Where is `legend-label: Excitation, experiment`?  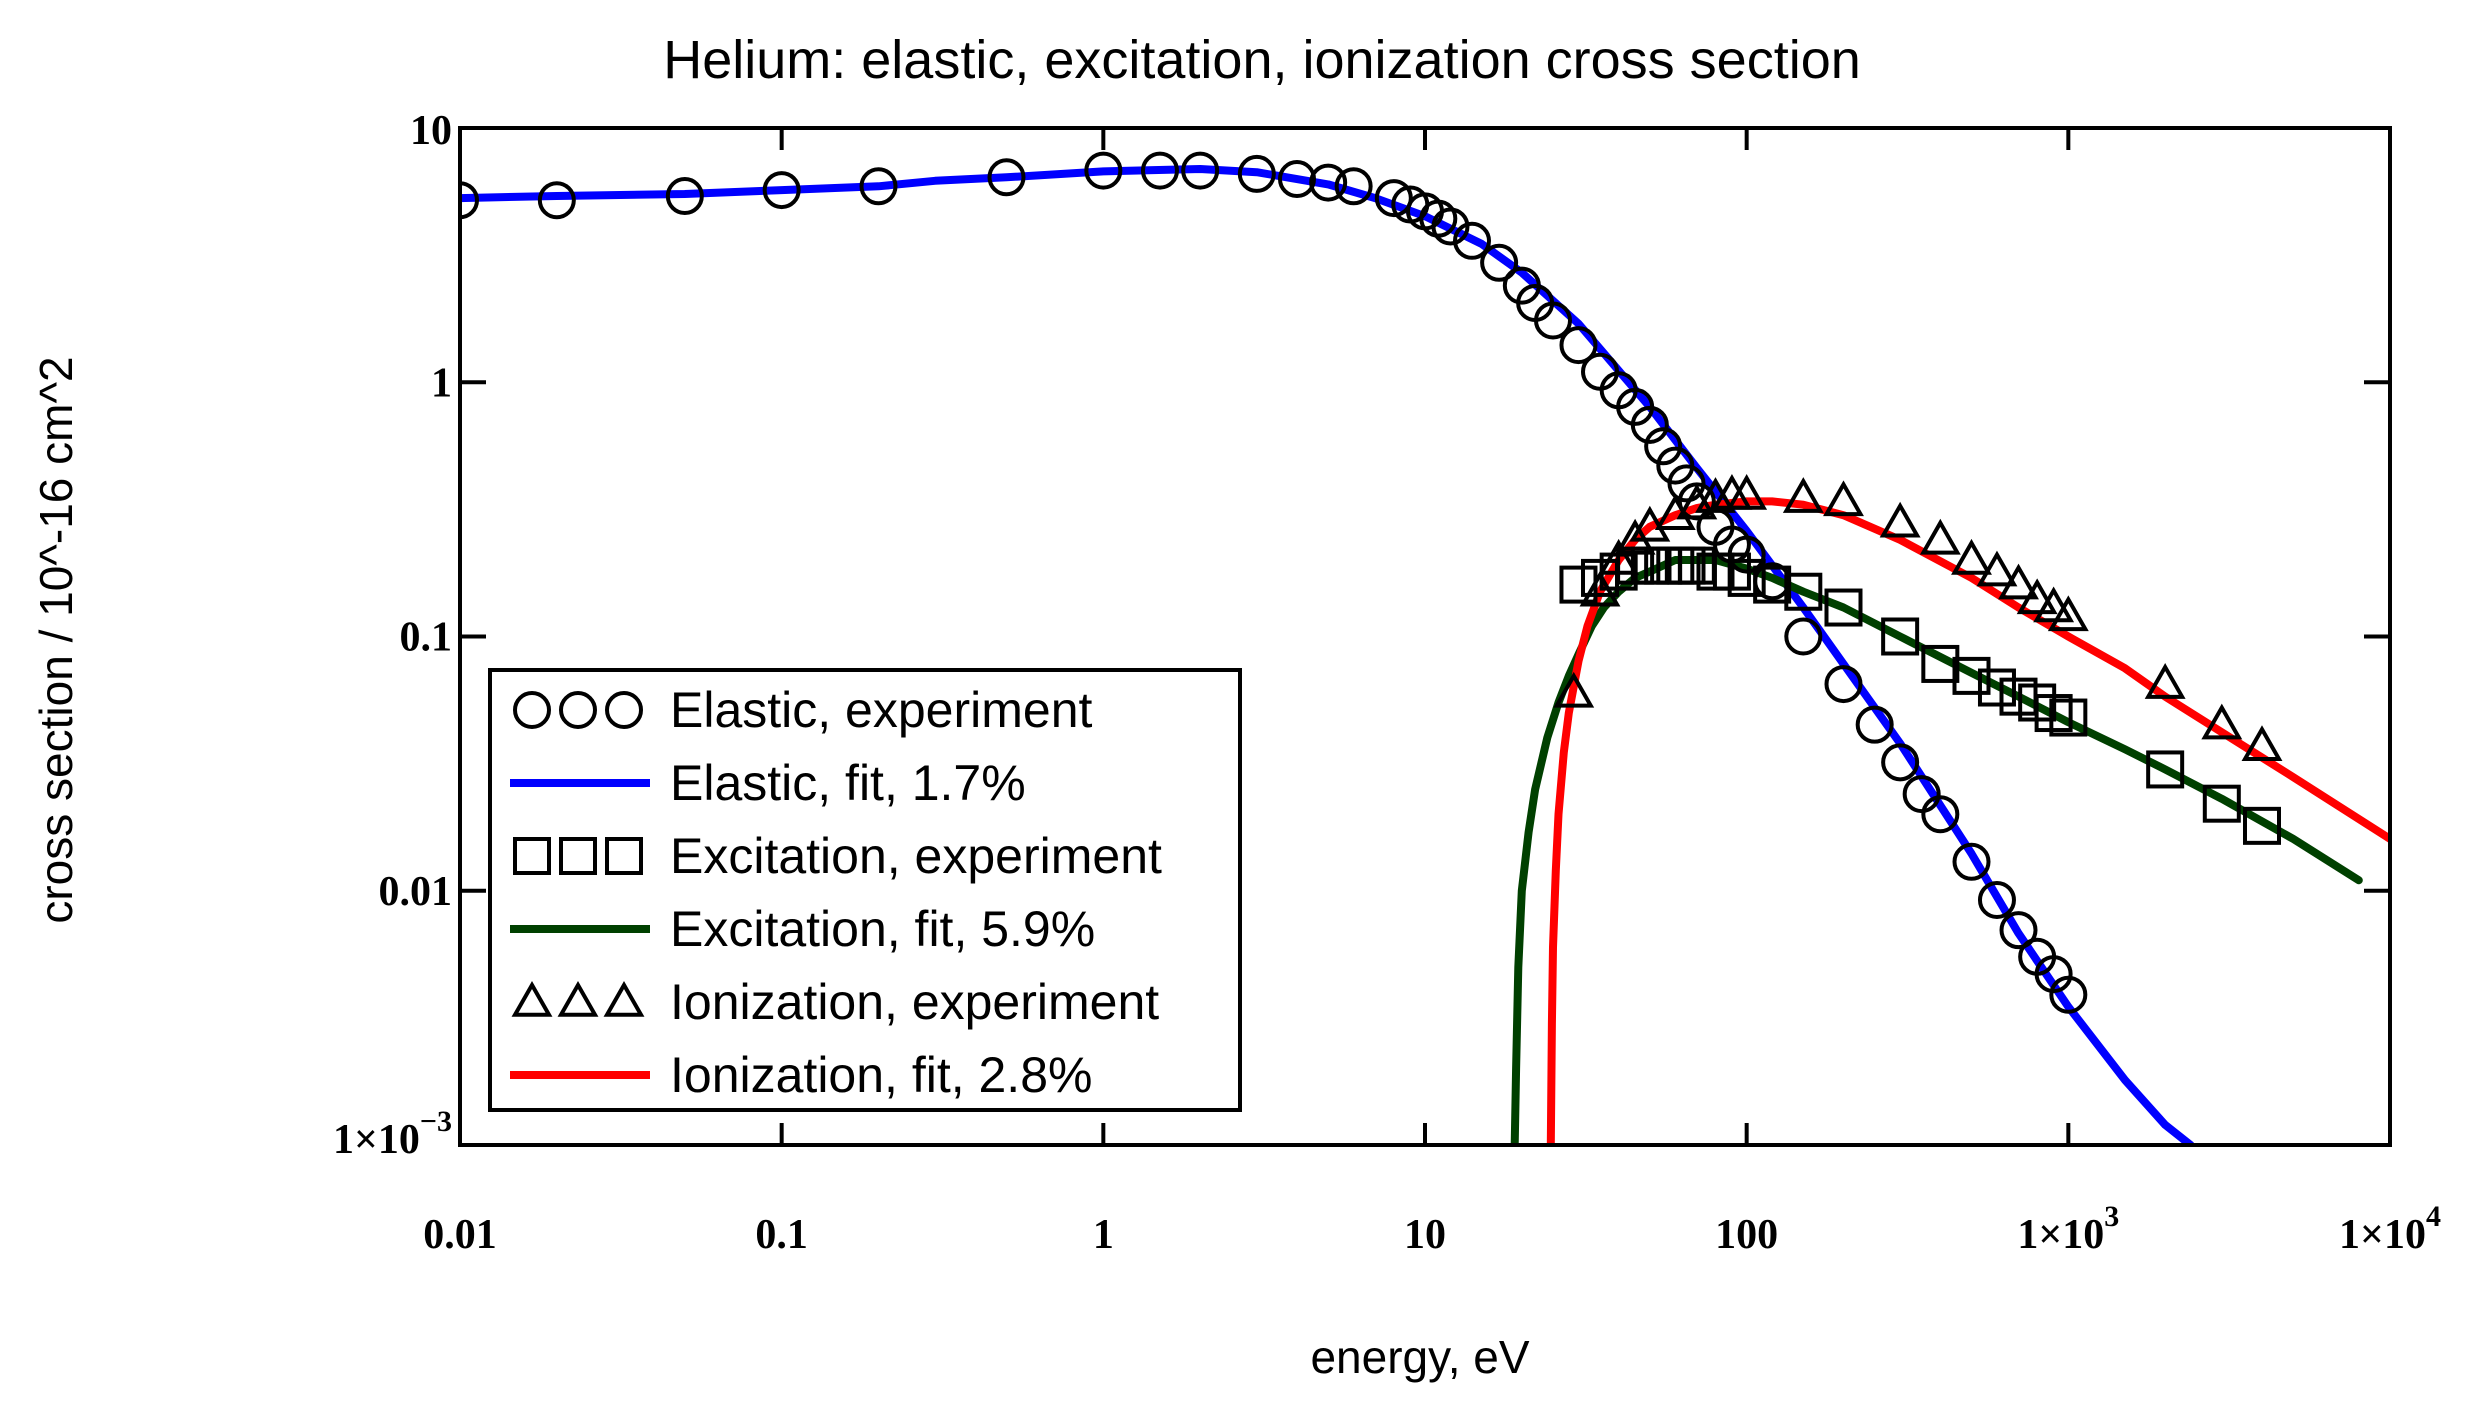 legend-label: Excitation, experiment is located at coordinates (916, 856).